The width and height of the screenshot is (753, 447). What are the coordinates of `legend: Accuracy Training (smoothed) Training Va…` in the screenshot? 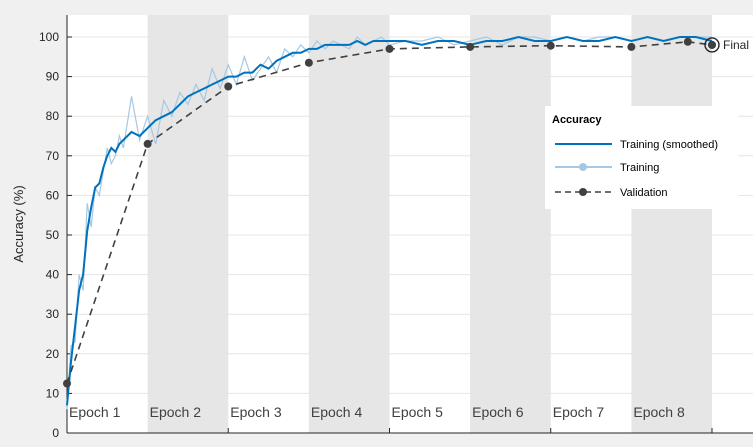 It's located at (641, 157).